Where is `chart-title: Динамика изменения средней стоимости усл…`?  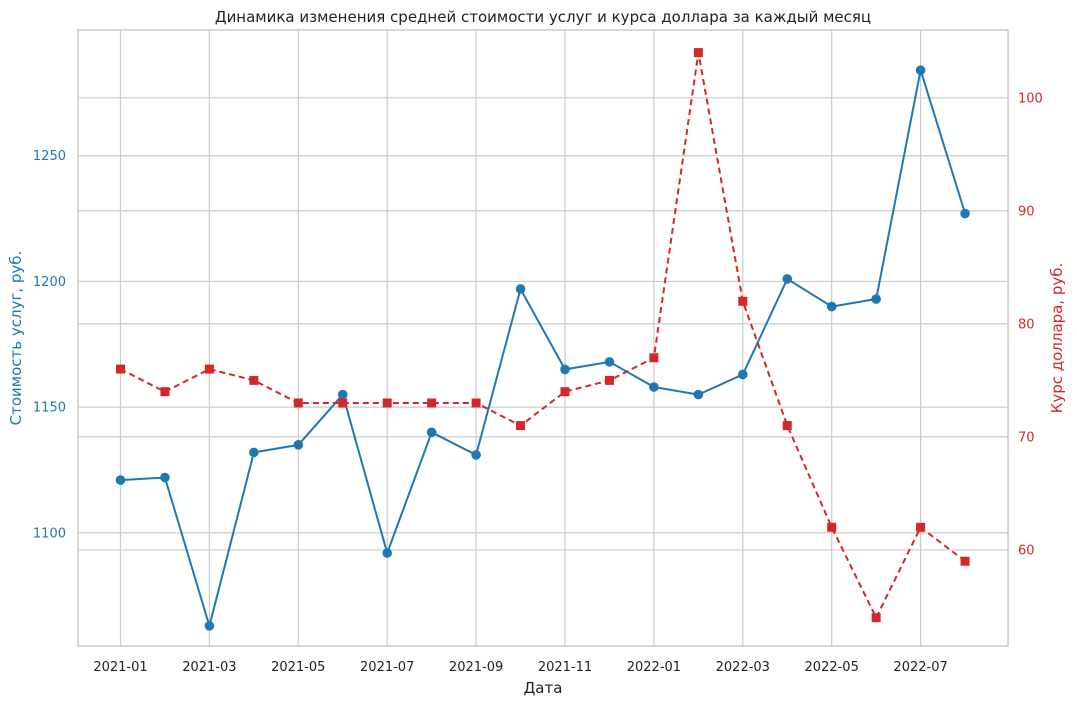
chart-title: Динамика изменения средней стоимости усл… is located at coordinates (543, 17).